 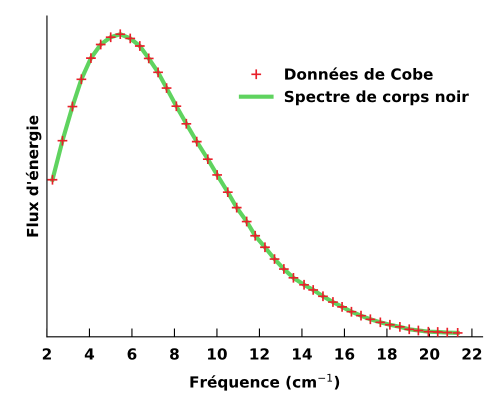 I want to click on x-tick-label: 18, so click(x=387, y=354).